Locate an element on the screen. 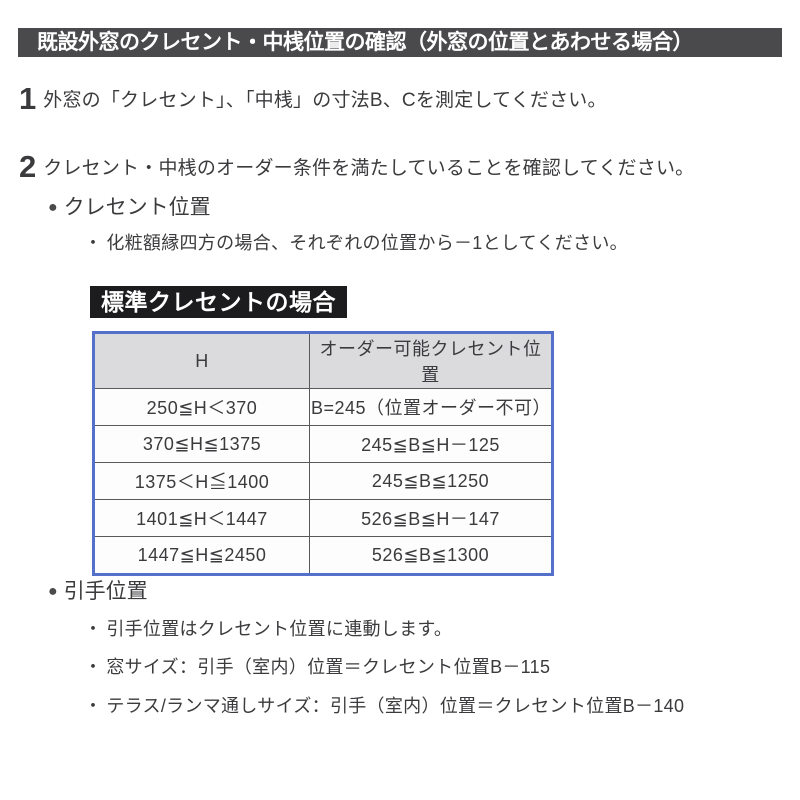 The width and height of the screenshot is (800, 800). table-row: 1447≦H≦2450 526≦B≦1300 is located at coordinates (323, 555).